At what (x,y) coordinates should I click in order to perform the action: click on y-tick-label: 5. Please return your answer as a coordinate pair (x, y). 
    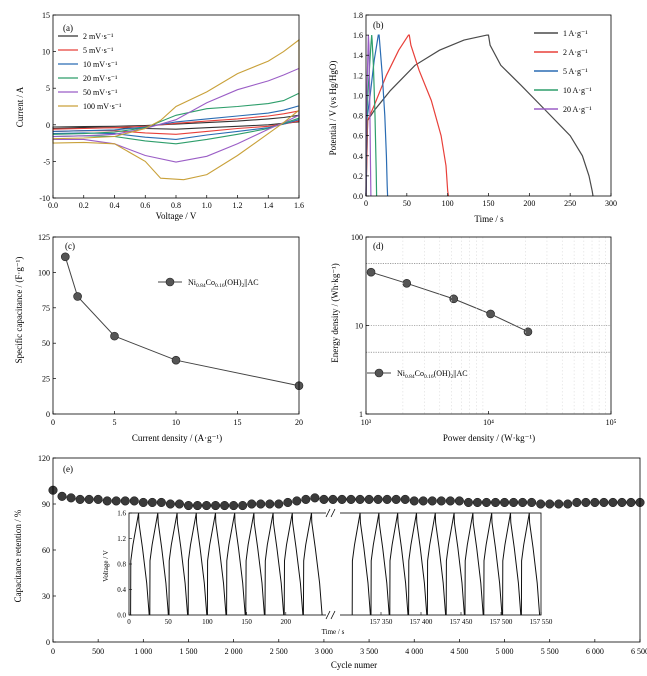
    Looking at the image, I should click on (48, 88).